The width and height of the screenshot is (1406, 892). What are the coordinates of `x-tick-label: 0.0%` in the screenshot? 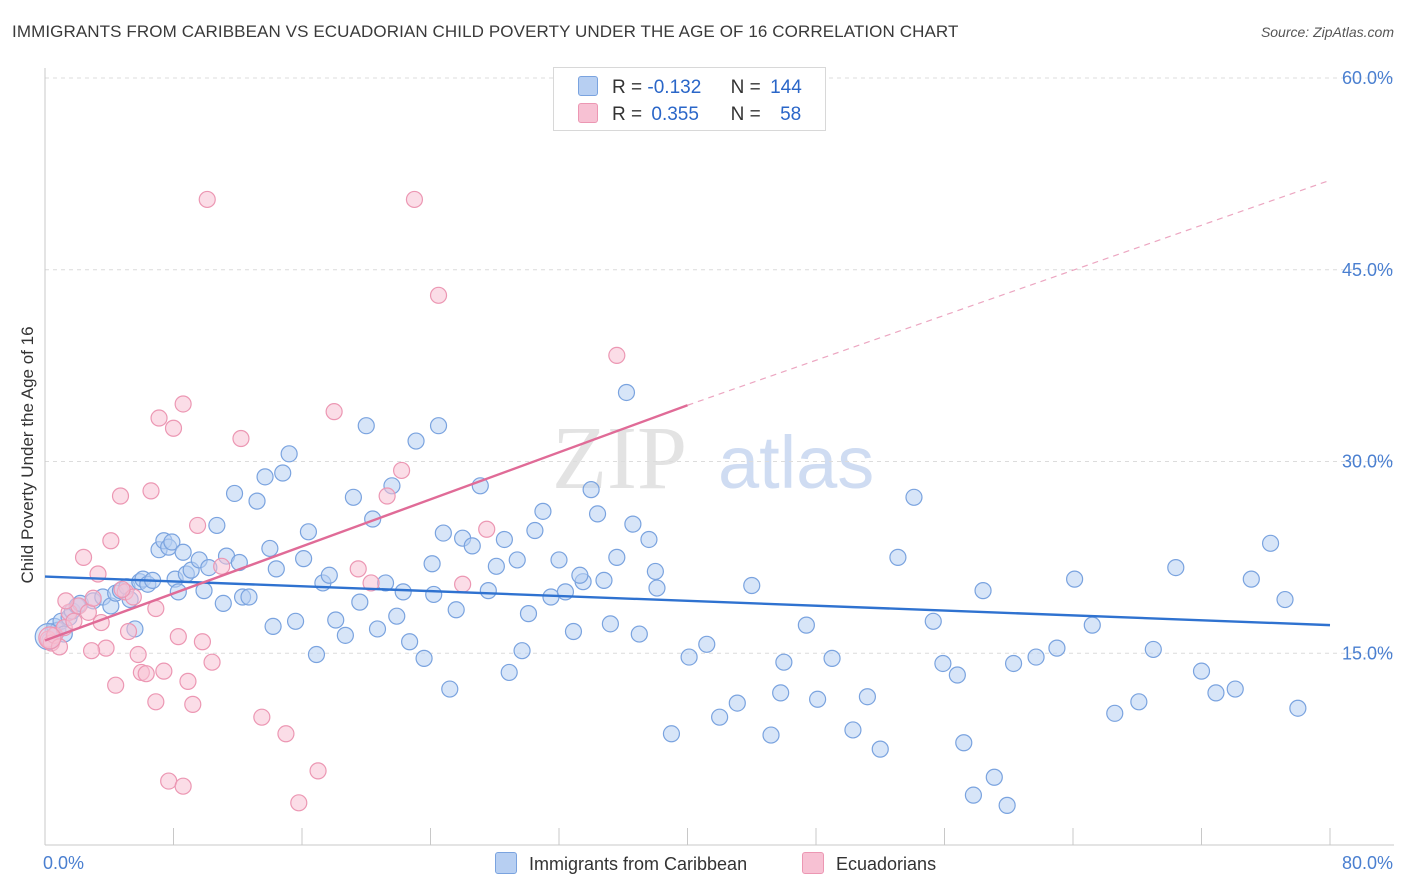 It's located at (63, 863).